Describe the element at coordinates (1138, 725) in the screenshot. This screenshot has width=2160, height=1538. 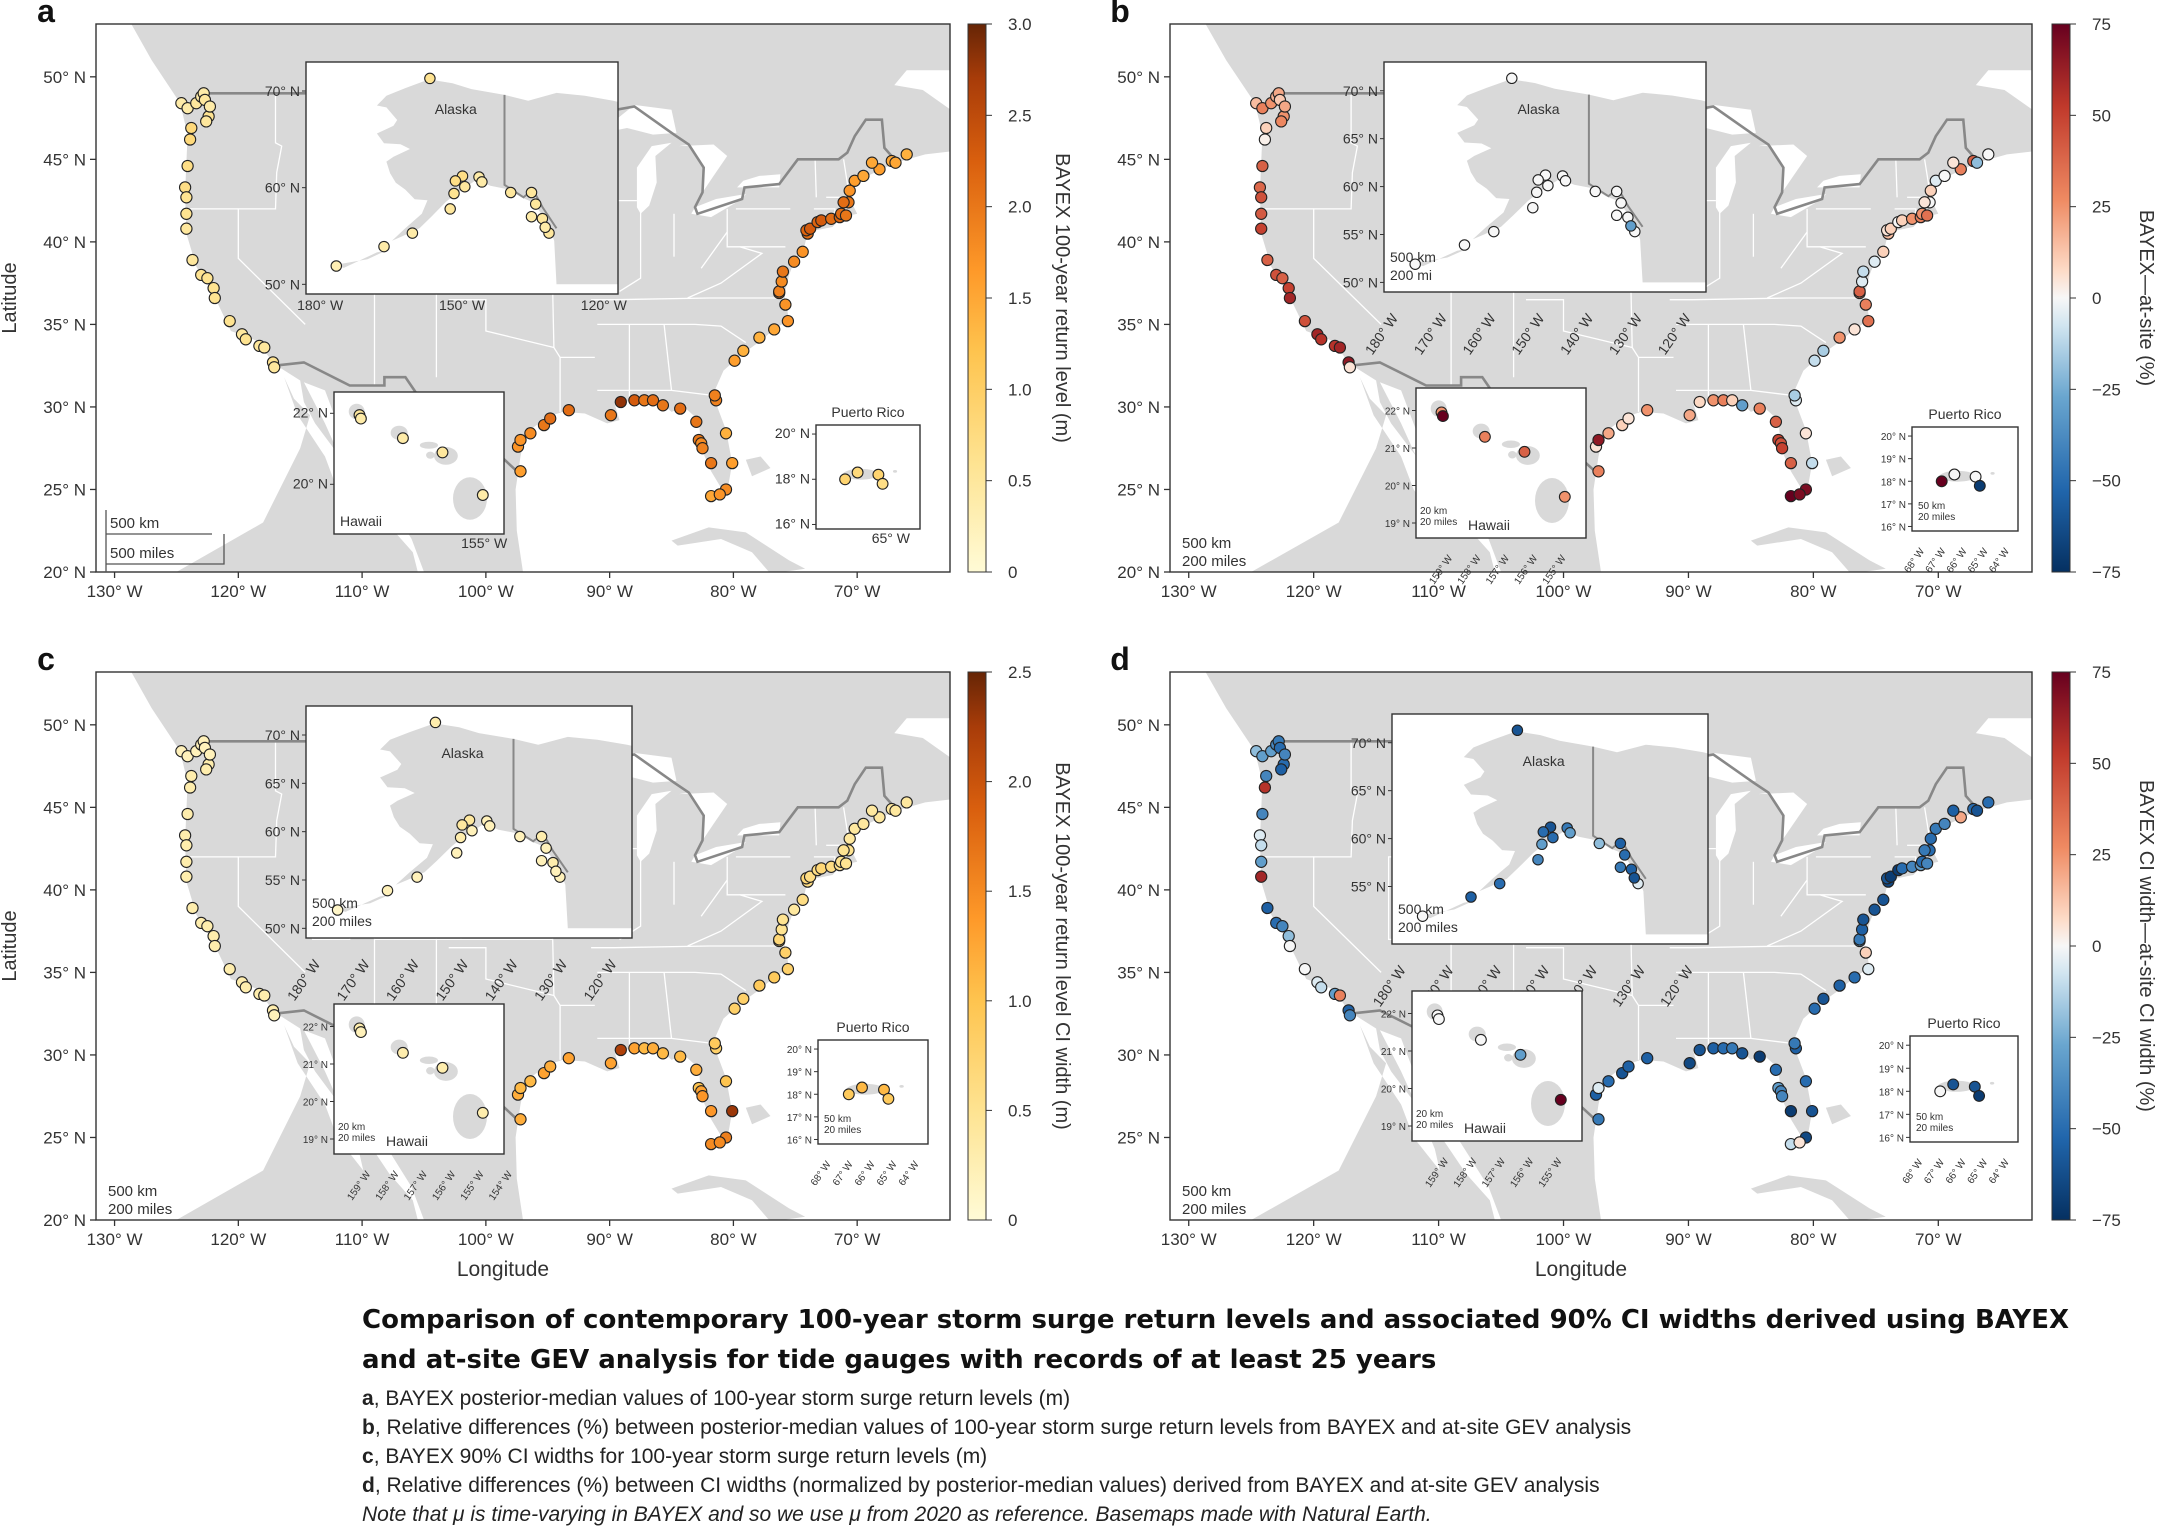
I see `lat-tick-label: 50° N` at that location.